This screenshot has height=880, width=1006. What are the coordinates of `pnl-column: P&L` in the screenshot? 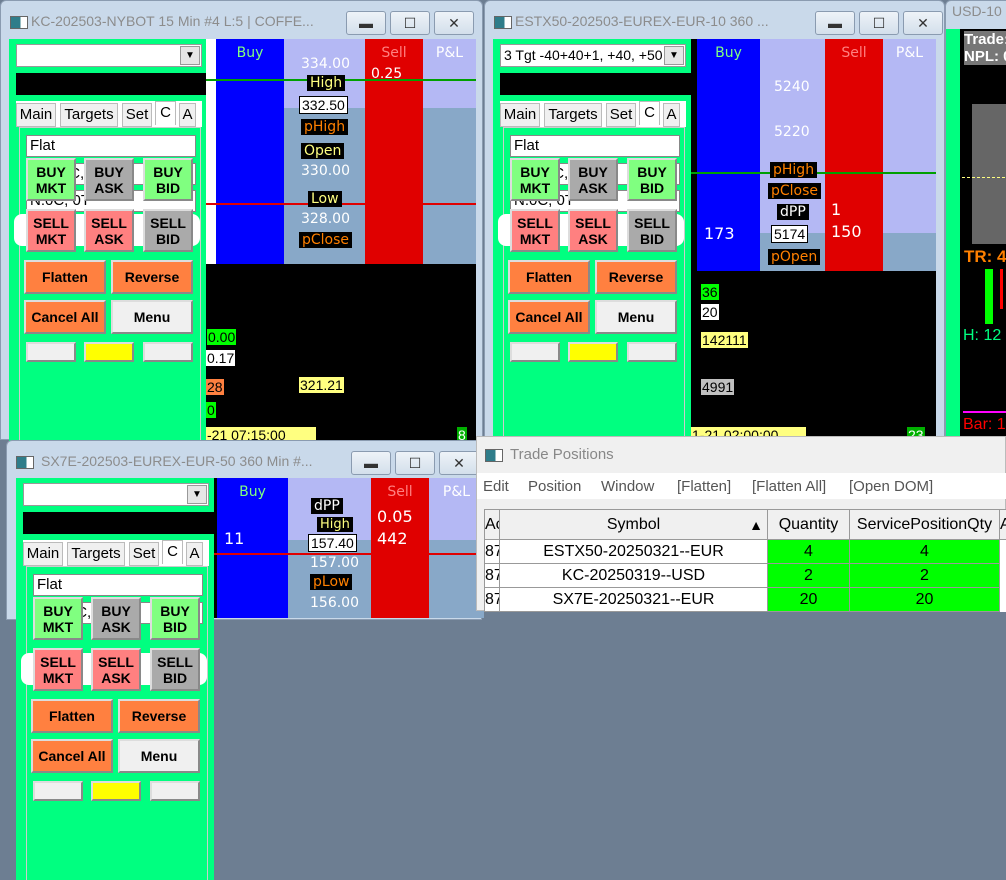 It's located at (449, 151).